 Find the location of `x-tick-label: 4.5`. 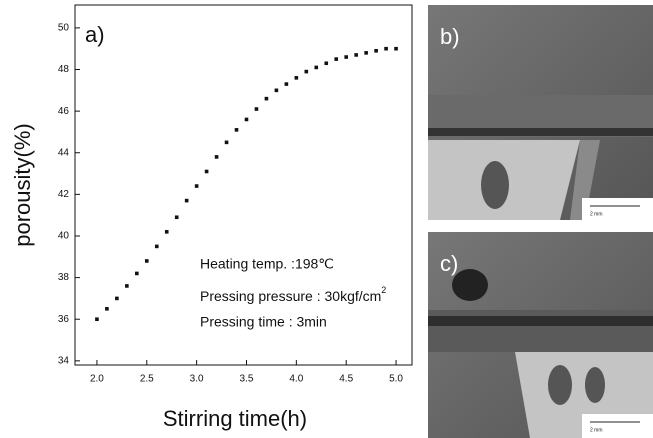

x-tick-label: 4.5 is located at coordinates (346, 379).